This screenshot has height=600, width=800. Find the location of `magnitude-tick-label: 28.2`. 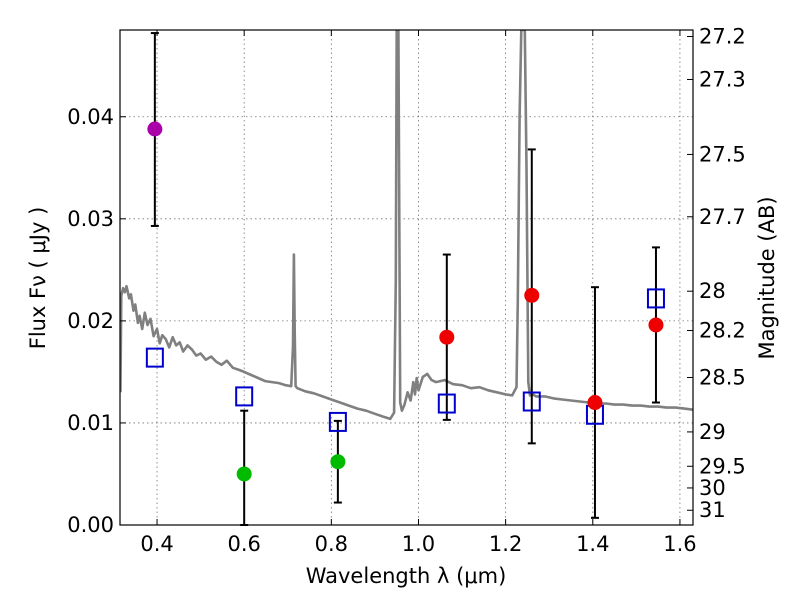

magnitude-tick-label: 28.2 is located at coordinates (722, 331).